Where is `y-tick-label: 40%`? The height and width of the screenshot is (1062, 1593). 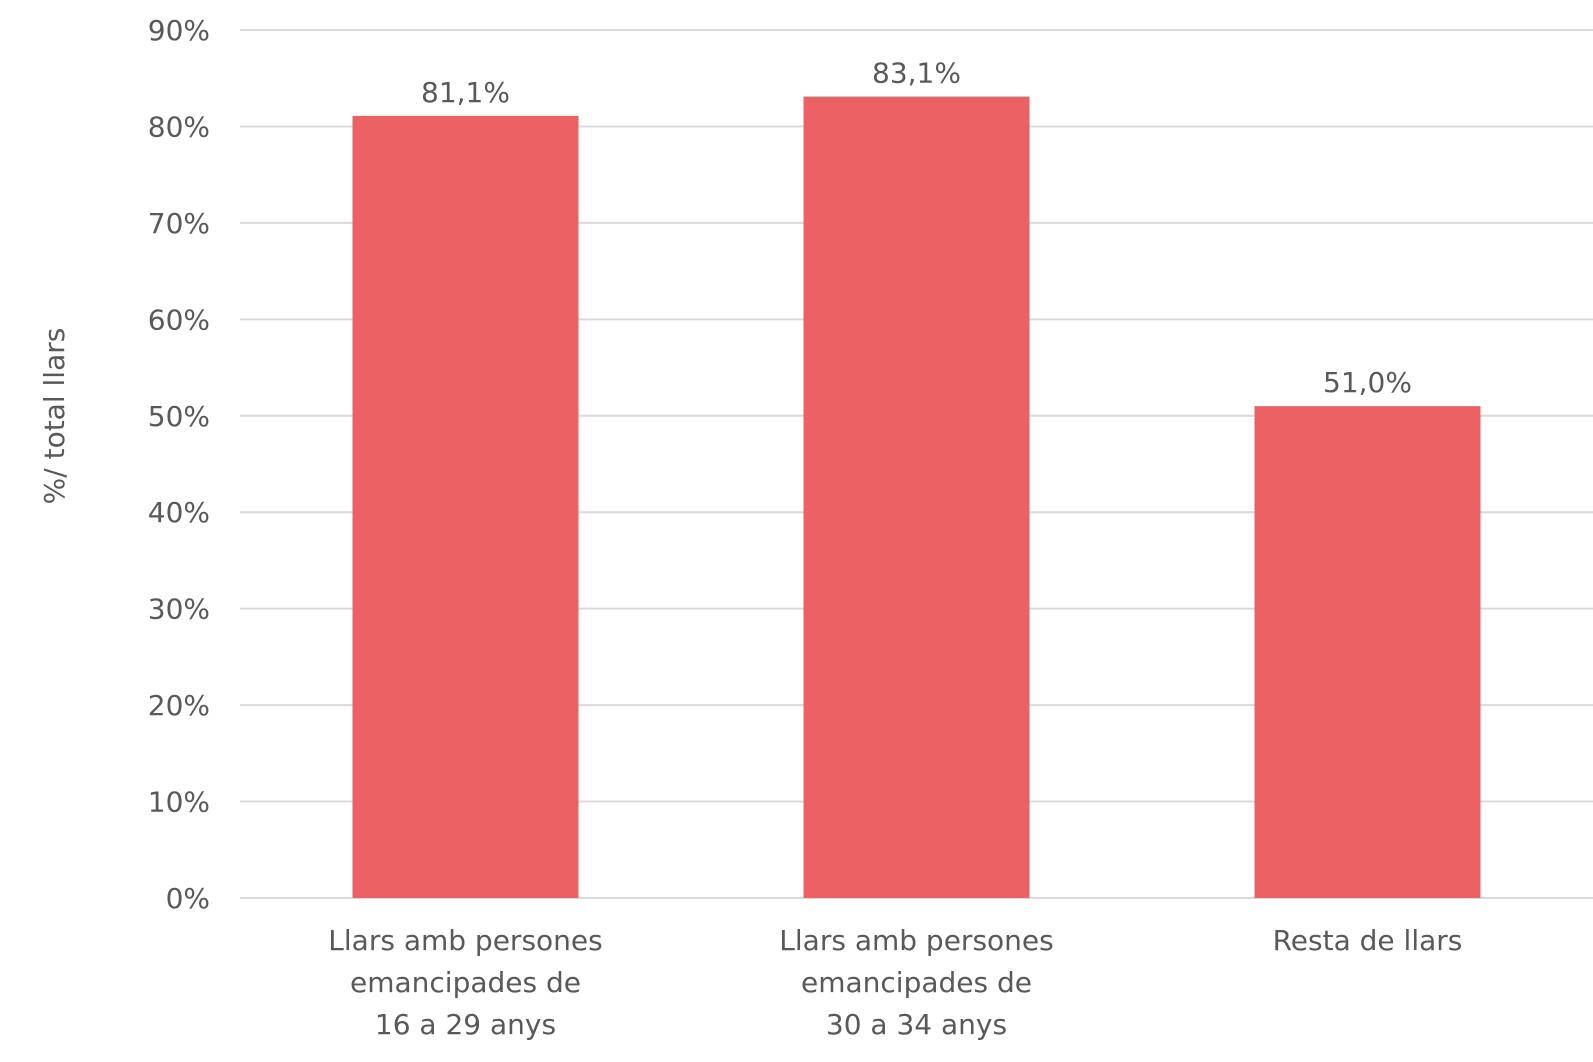 y-tick-label: 40% is located at coordinates (179, 512).